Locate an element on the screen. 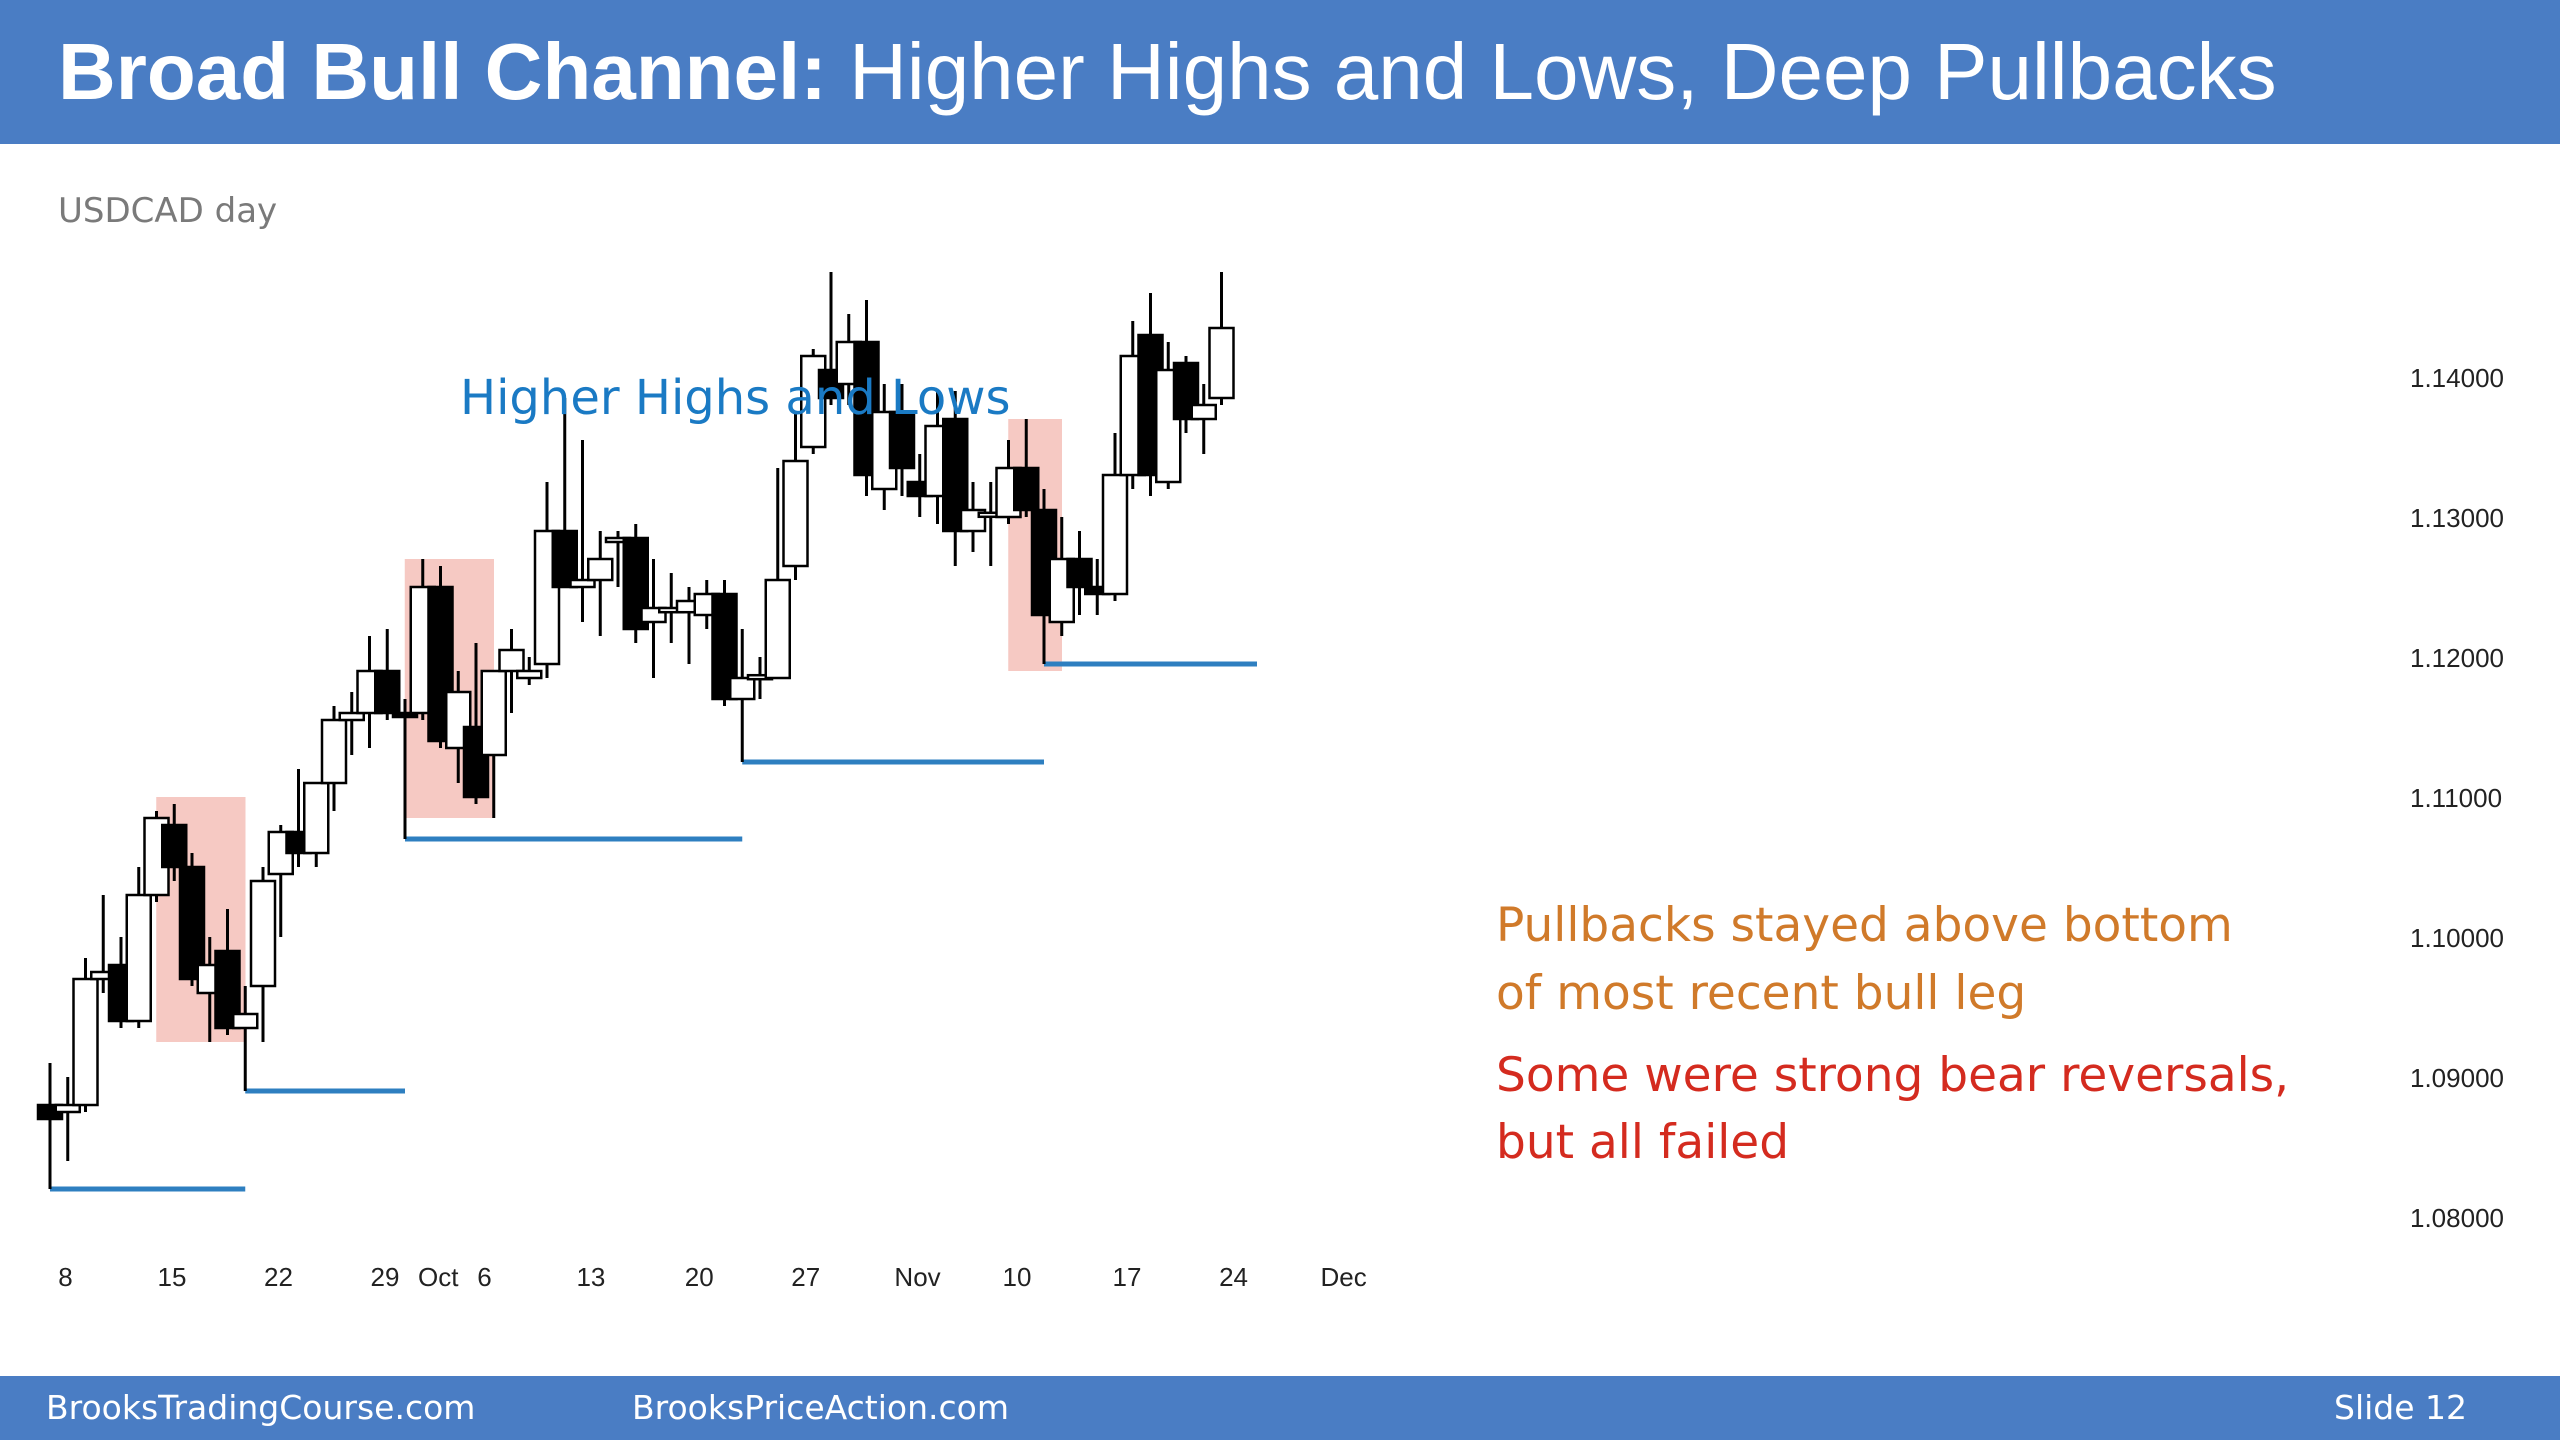 This screenshot has height=1440, width=2560. title-bold: Broad Bull Channel: is located at coordinates (442, 71).